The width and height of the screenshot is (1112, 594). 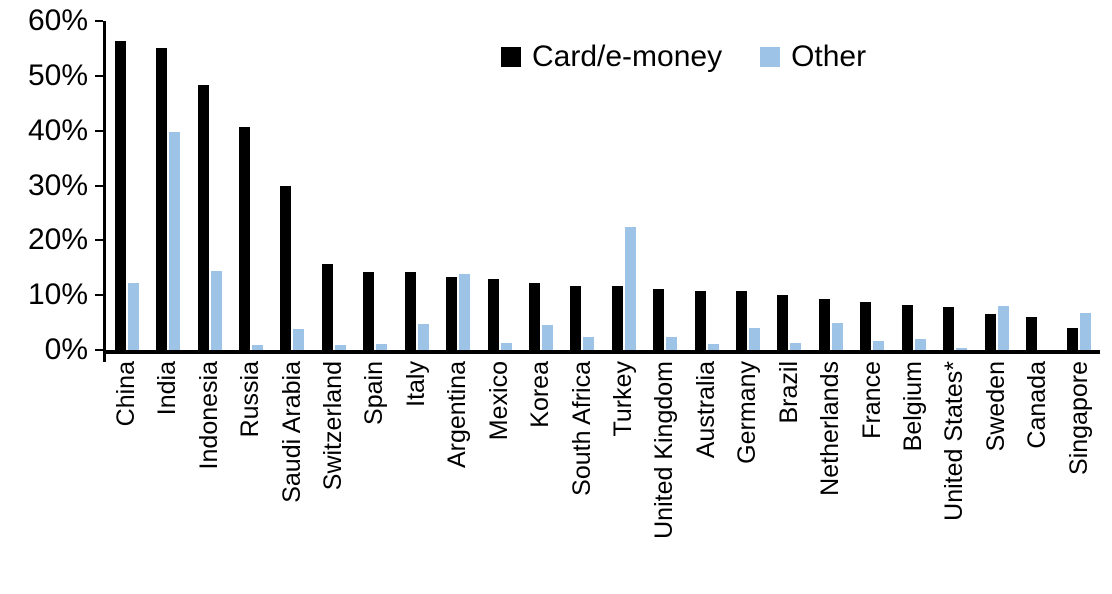 I want to click on x-axis-label-cell: South Africa, so click(x=582, y=476).